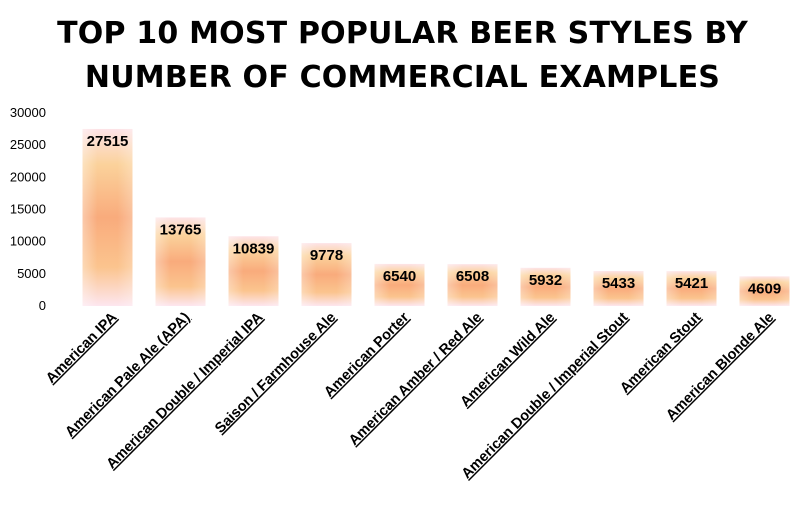 This screenshot has height=513, width=805. Describe the element at coordinates (402, 77) in the screenshot. I see `chart-title-line-2: NUMBER OF COMMERCIAL EXAMPLES` at that location.